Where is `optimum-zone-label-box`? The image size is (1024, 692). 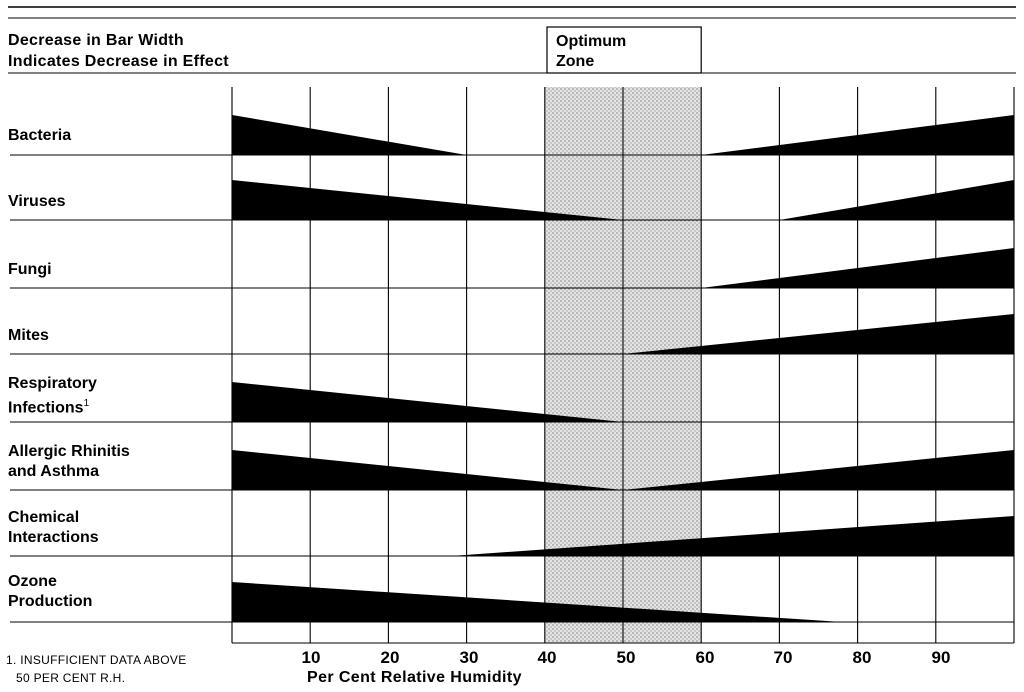 optimum-zone-label-box is located at coordinates (624, 50).